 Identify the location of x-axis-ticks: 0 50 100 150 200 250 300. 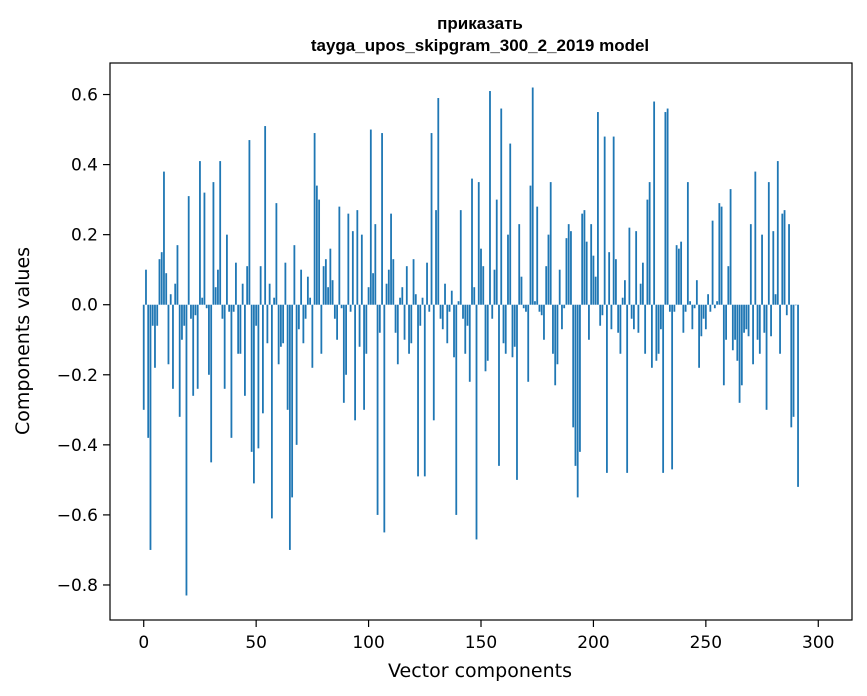
(486, 636).